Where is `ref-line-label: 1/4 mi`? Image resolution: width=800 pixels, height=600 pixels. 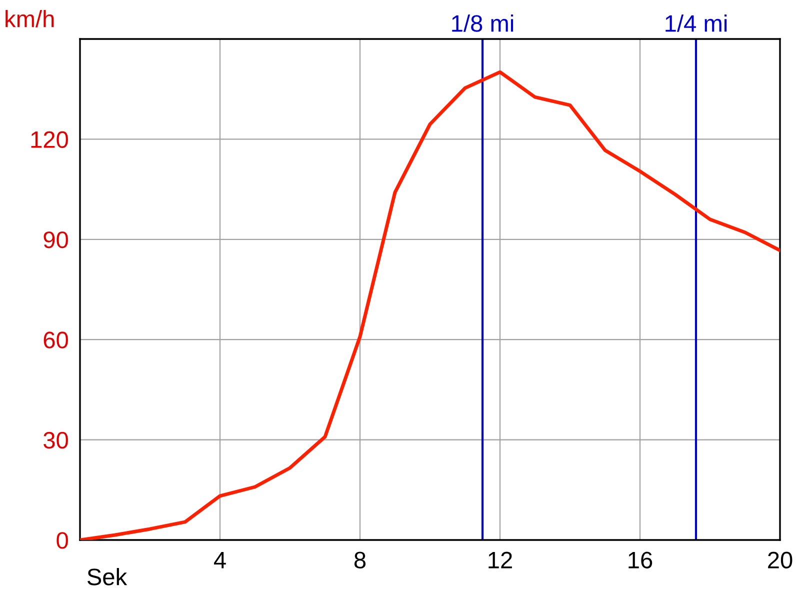
ref-line-label: 1/4 mi is located at coordinates (696, 23).